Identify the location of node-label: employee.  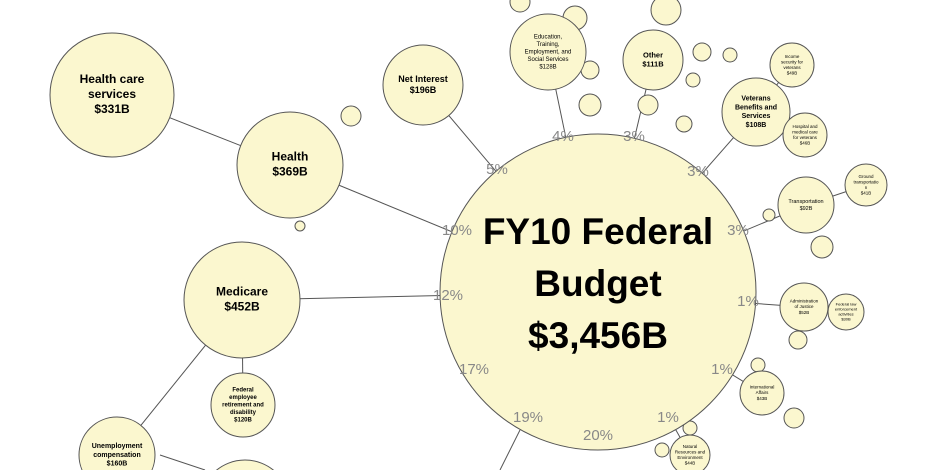
(243, 398).